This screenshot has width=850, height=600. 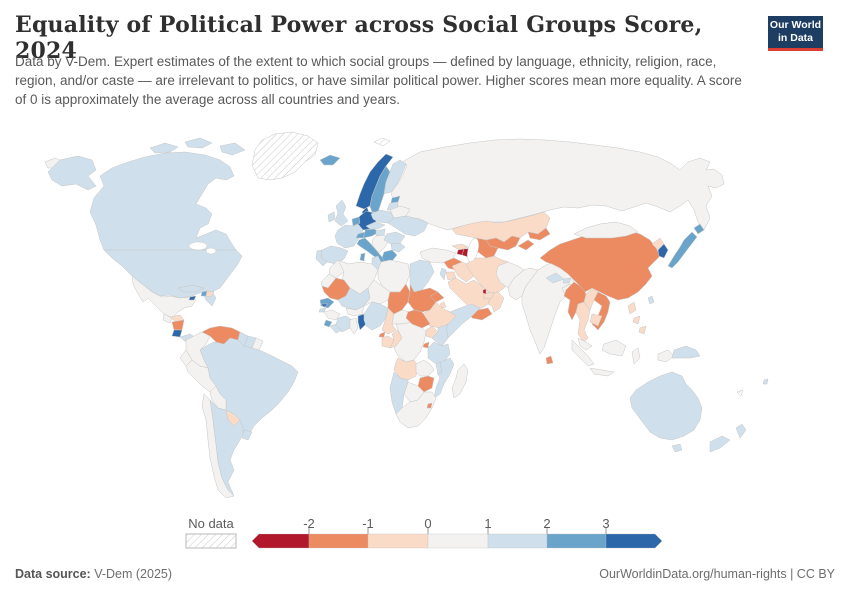 What do you see at coordinates (439, 353) in the screenshot?
I see `country-tanzania` at bounding box center [439, 353].